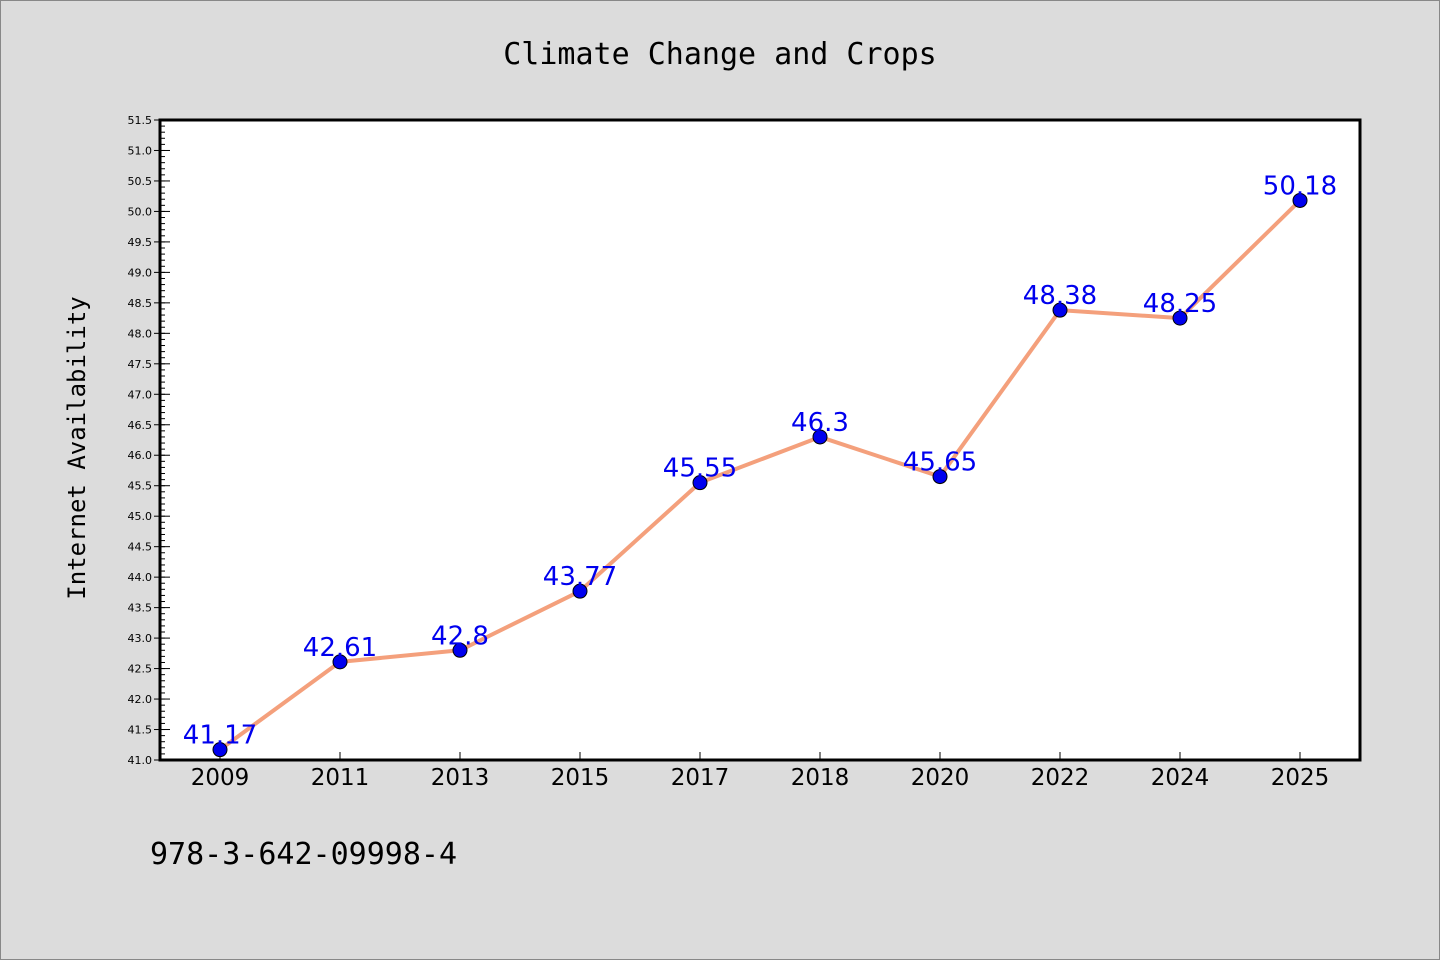 The width and height of the screenshot is (1440, 960). What do you see at coordinates (140, 547) in the screenshot?
I see `y-tick-label: 44.5` at bounding box center [140, 547].